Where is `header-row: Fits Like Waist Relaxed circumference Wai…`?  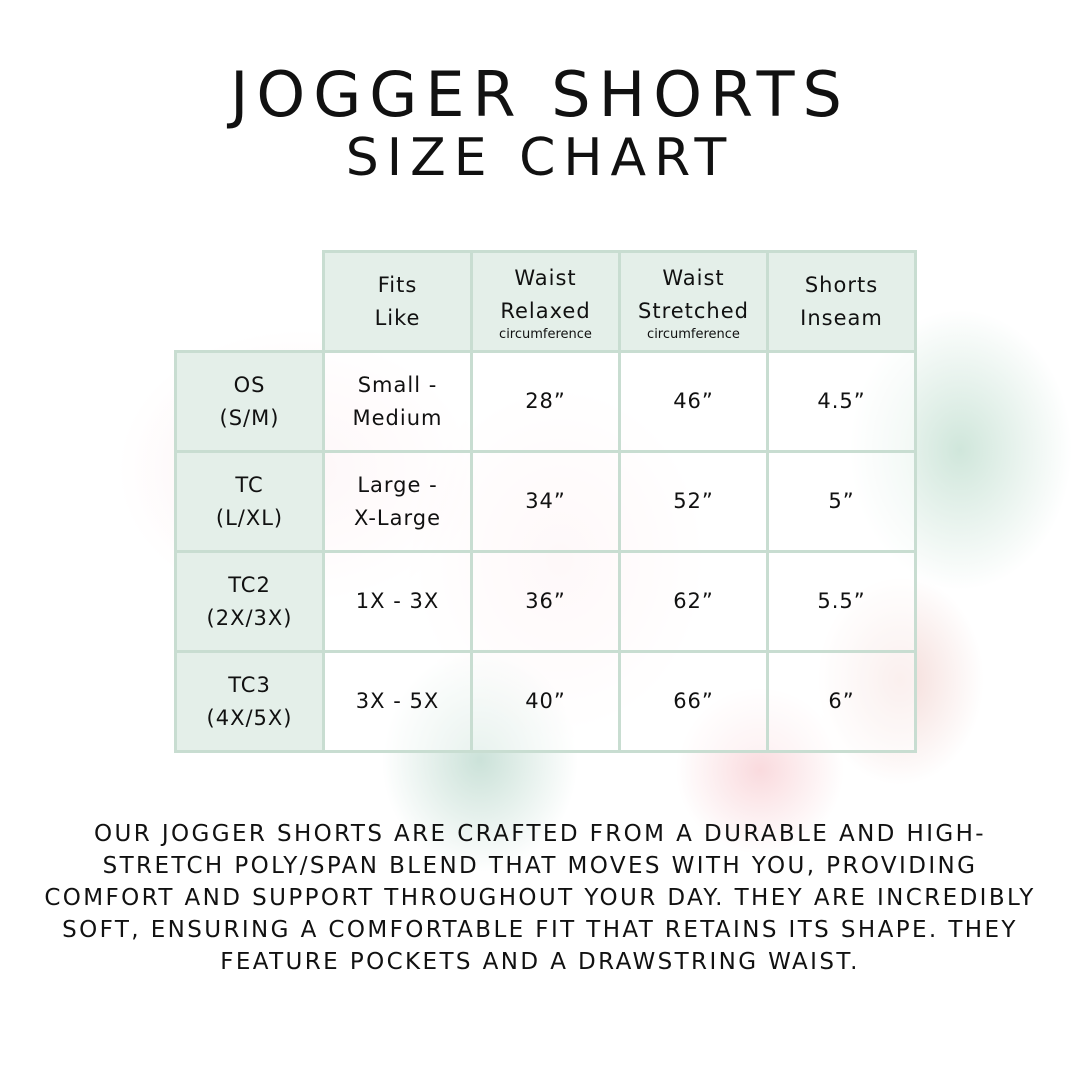 header-row: Fits Like Waist Relaxed circumference Wai… is located at coordinates (546, 301).